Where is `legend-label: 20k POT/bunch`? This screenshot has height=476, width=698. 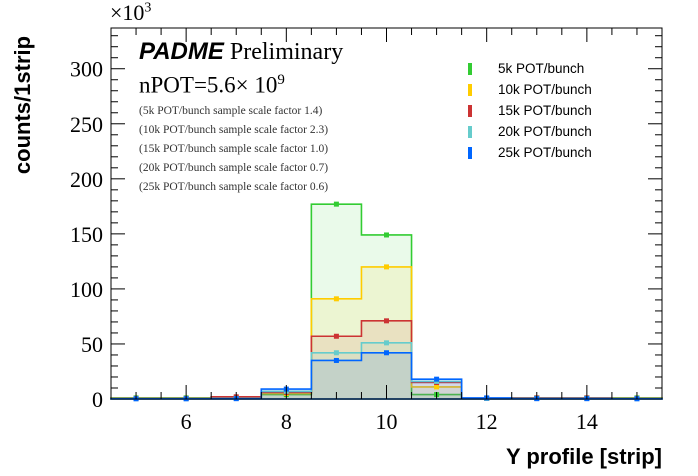 legend-label: 20k POT/bunch is located at coordinates (545, 131).